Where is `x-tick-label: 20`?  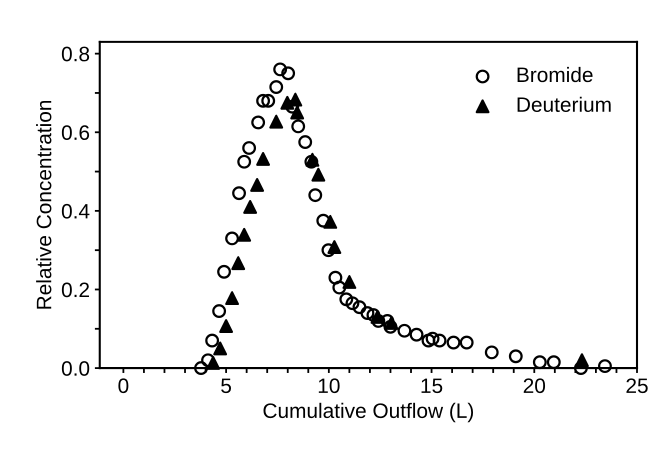 x-tick-label: 20 is located at coordinates (535, 386).